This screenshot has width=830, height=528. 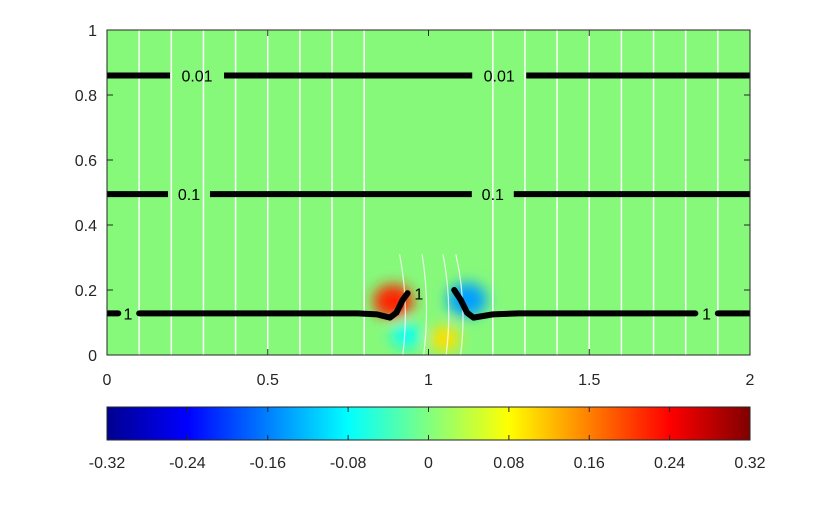 What do you see at coordinates (86, 291) in the screenshot?
I see `y-tick-label-1: 0.2` at bounding box center [86, 291].